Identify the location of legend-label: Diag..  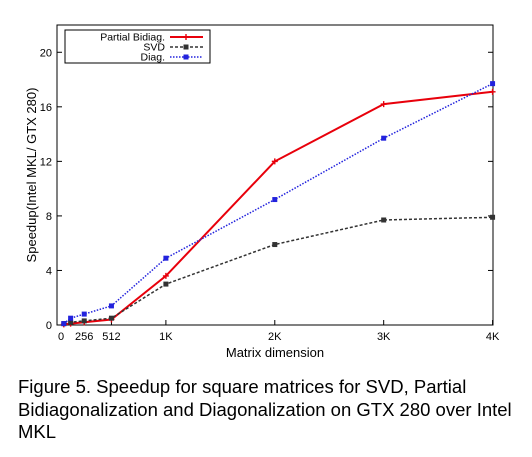
(152, 58).